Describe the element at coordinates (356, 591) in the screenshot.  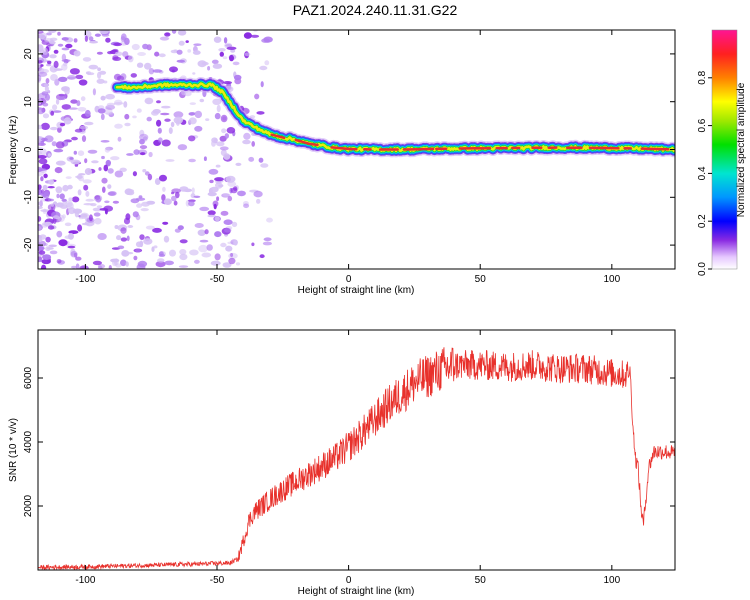
I see `snr-x-label: Height of straight line (km)` at that location.